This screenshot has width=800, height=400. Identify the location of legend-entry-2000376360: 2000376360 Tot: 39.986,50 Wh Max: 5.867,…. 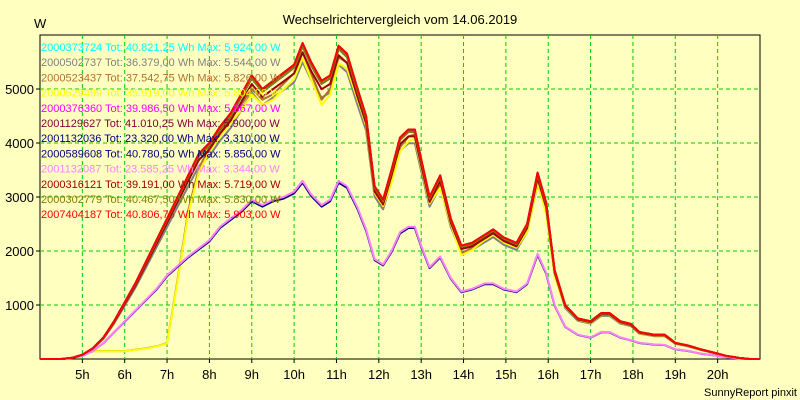
(161, 109).